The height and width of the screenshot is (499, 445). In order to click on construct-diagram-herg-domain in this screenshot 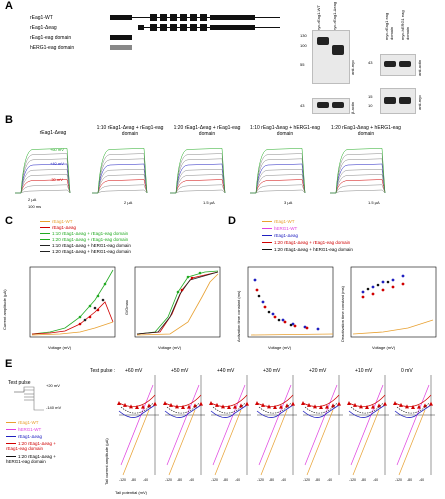, I will do `click(121, 47)`.